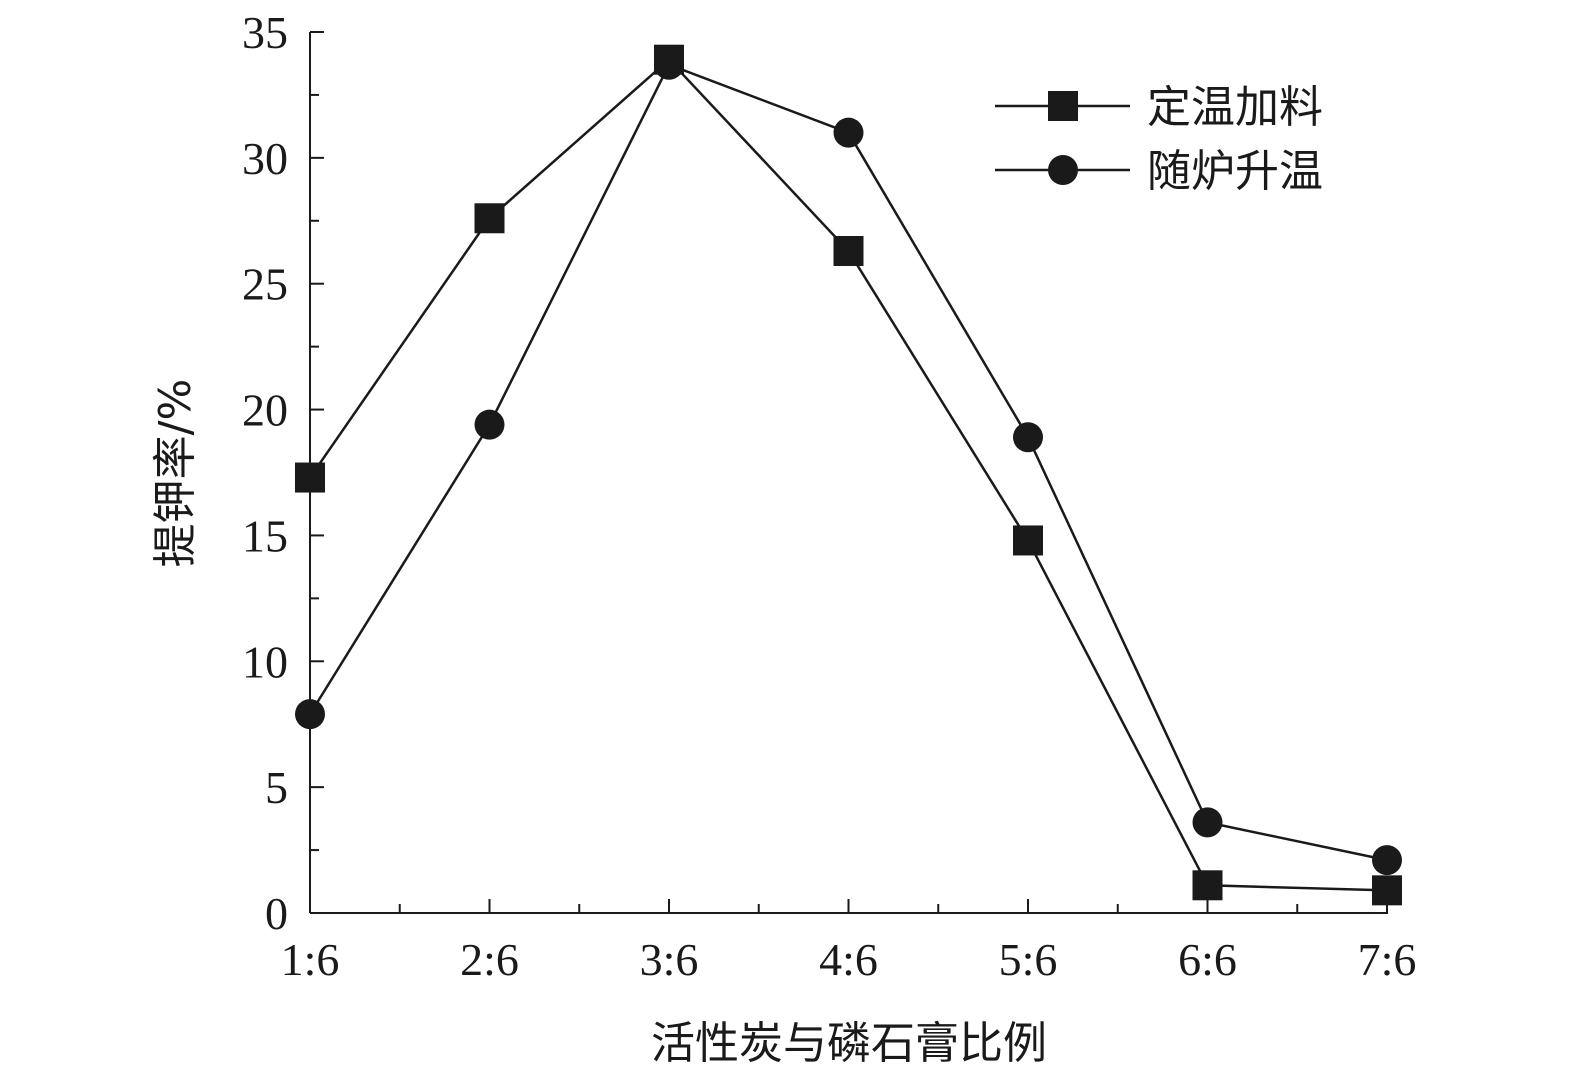  Describe the element at coordinates (175, 473) in the screenshot. I see `y-axis-title: 提钾率/%` at that location.